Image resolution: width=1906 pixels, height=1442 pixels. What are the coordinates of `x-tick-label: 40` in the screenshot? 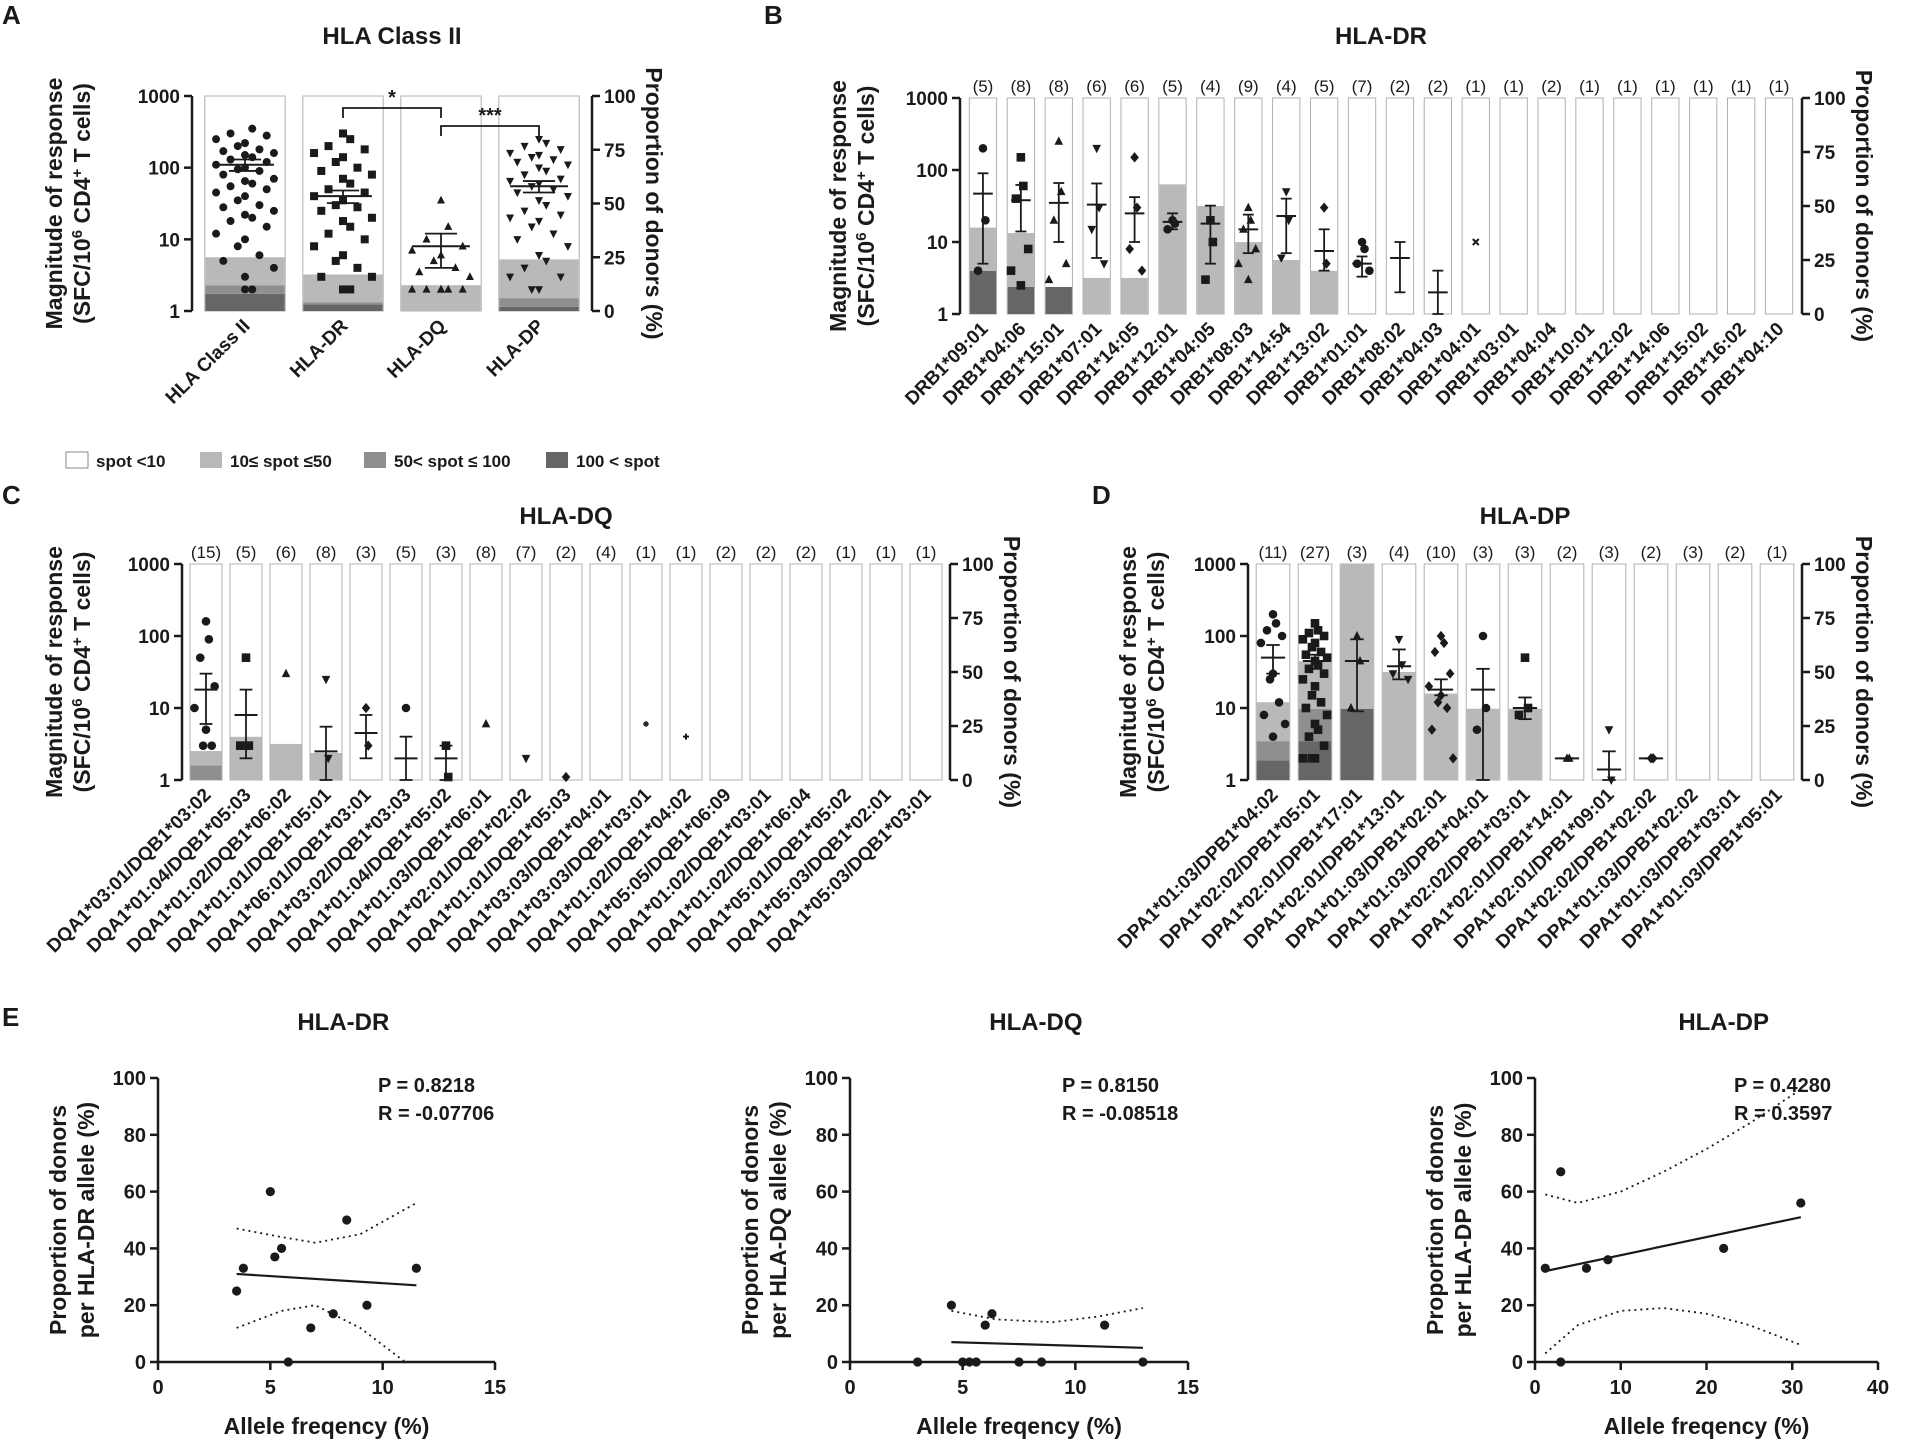 It's located at (1878, 1388).